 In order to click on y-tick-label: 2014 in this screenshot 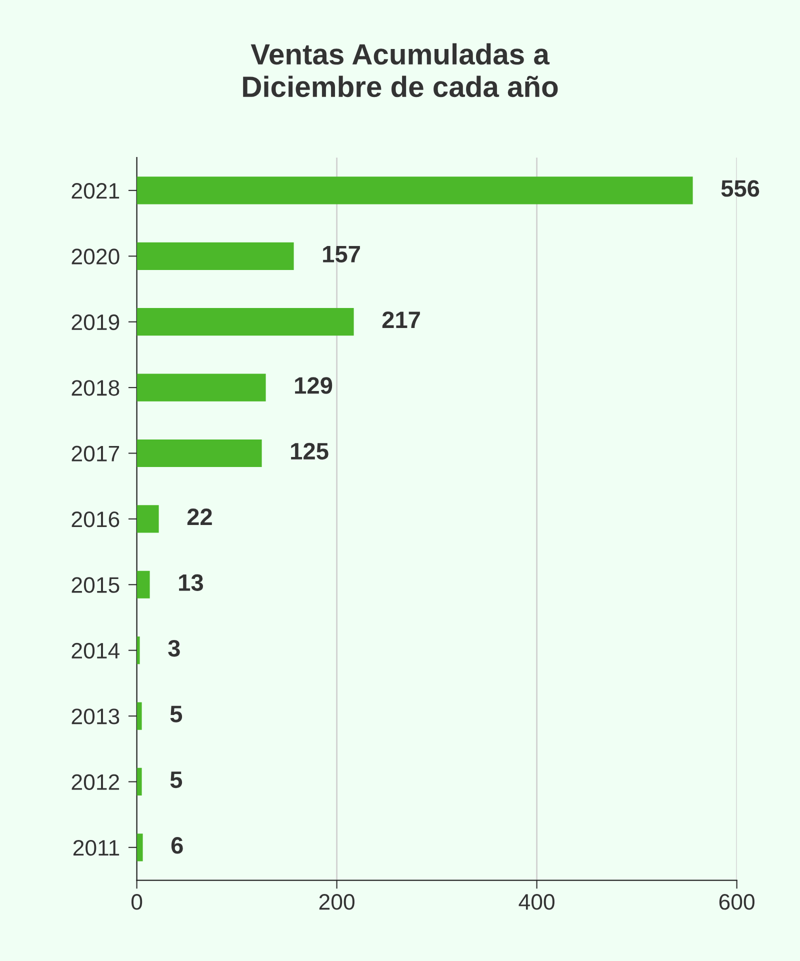, I will do `click(96, 650)`.